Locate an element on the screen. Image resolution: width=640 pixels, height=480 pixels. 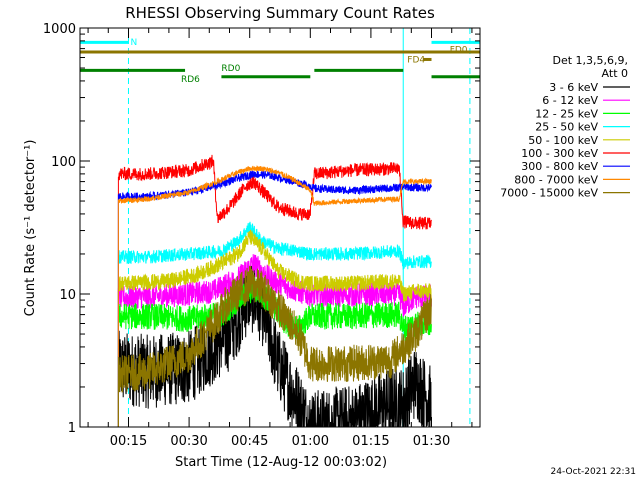
y-axis-label: Count Rate (s⁻¹ detector⁻¹) is located at coordinates (30, 228).